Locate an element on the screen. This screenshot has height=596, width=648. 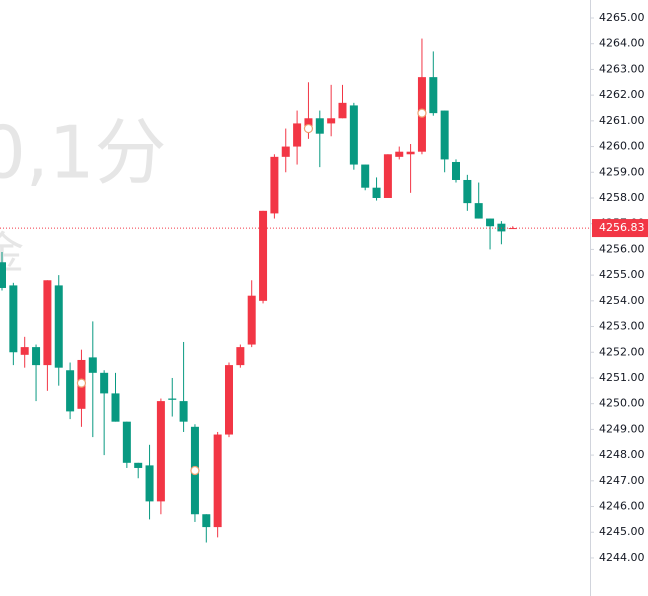
y-tick-label: 4251.00 is located at coordinates (622, 377).